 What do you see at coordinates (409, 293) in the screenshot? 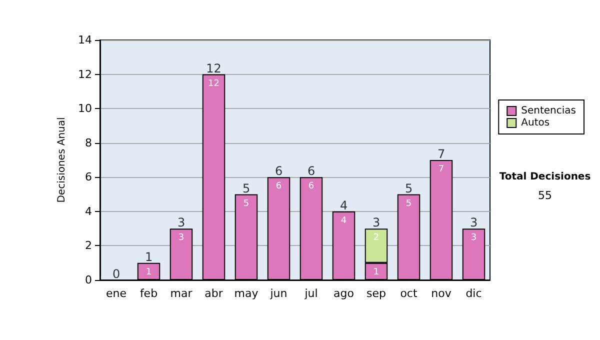
I see `x-tick-label: oct` at bounding box center [409, 293].